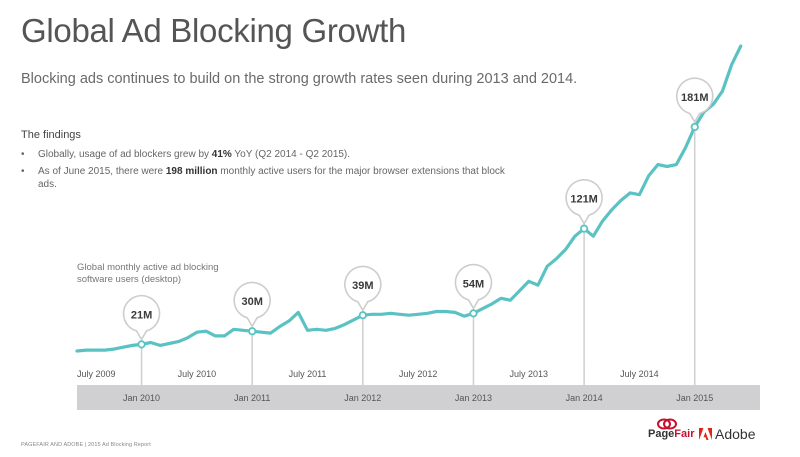 Image resolution: width=800 pixels, height=457 pixels. Describe the element at coordinates (727, 434) in the screenshot. I see `adobe-logo: Adobe` at that location.